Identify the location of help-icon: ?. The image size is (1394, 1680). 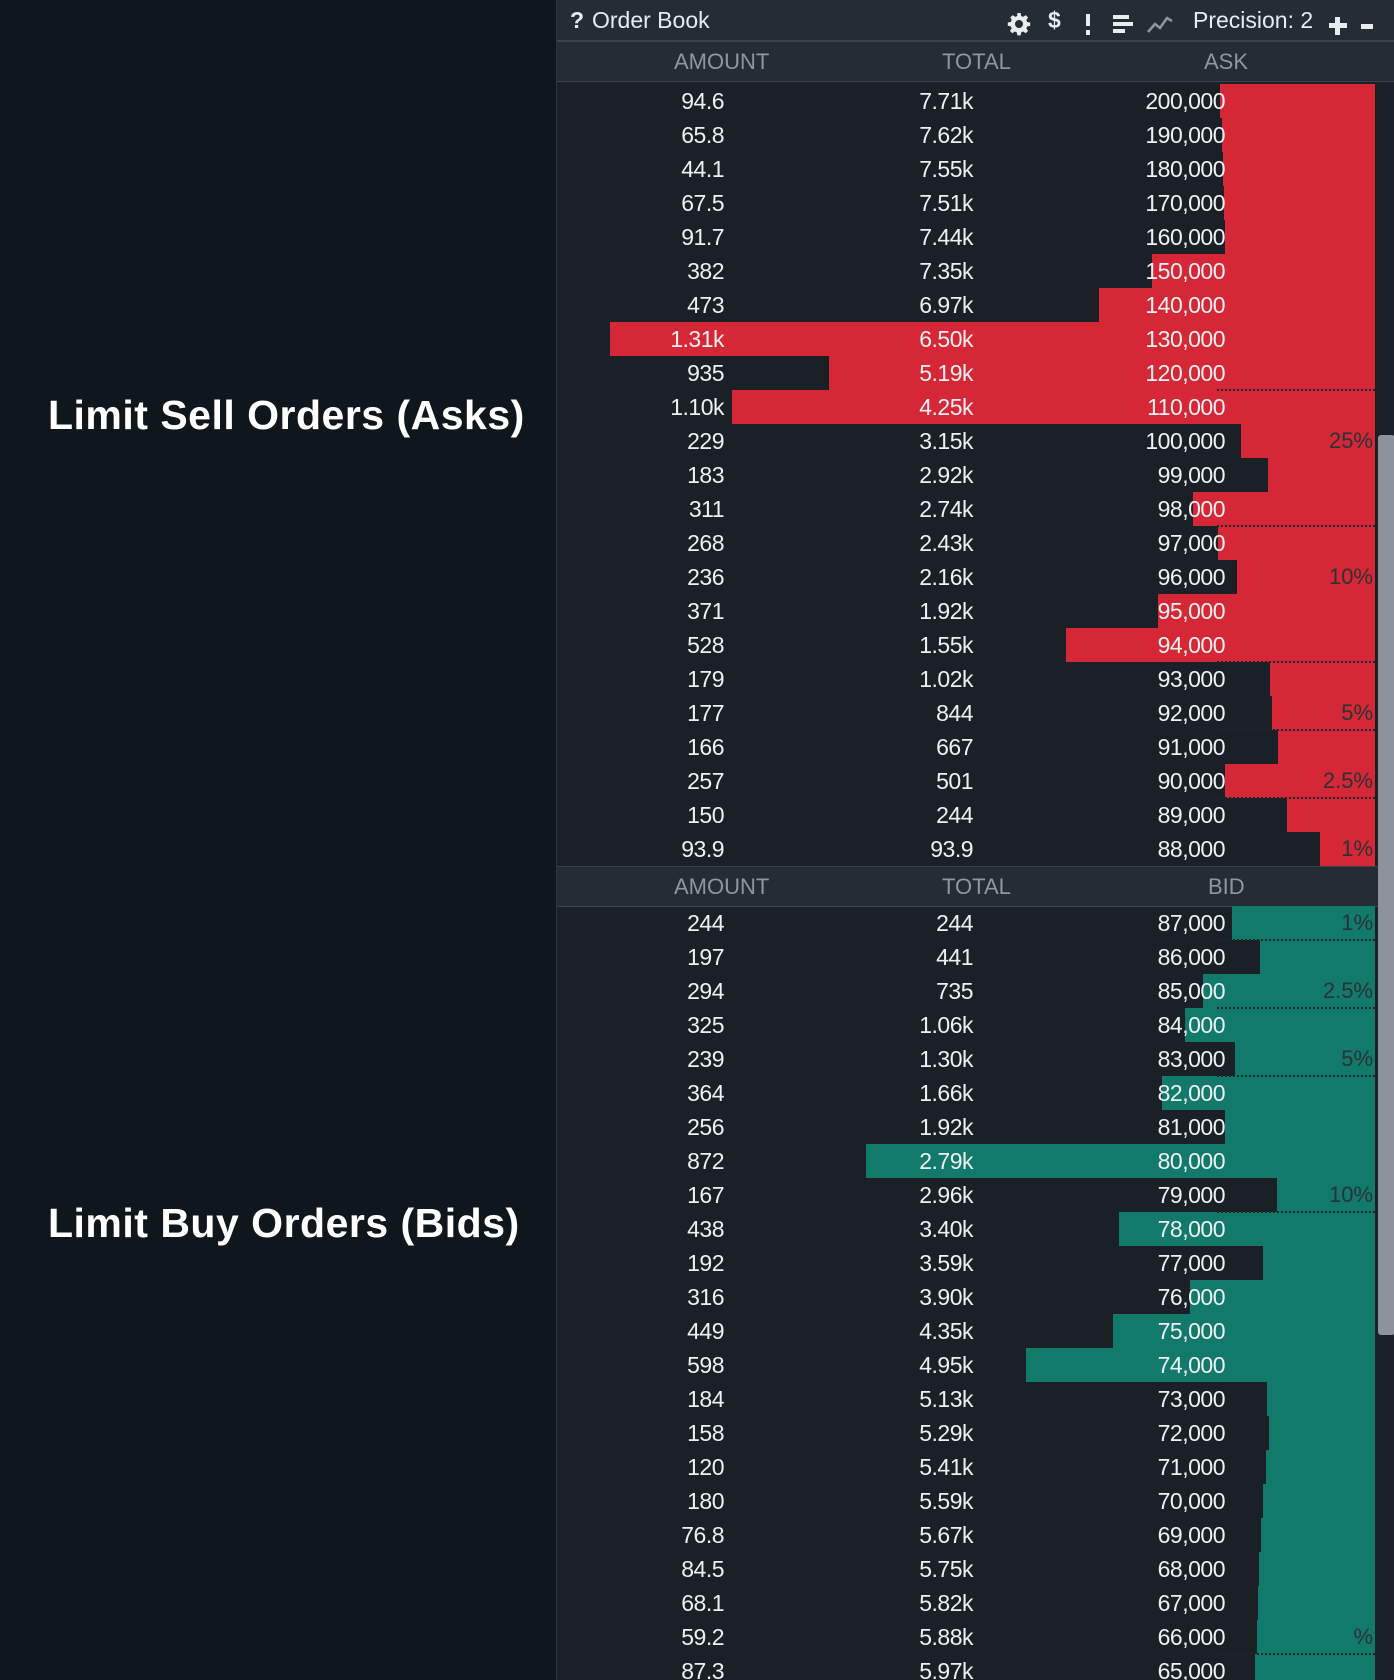
(577, 20).